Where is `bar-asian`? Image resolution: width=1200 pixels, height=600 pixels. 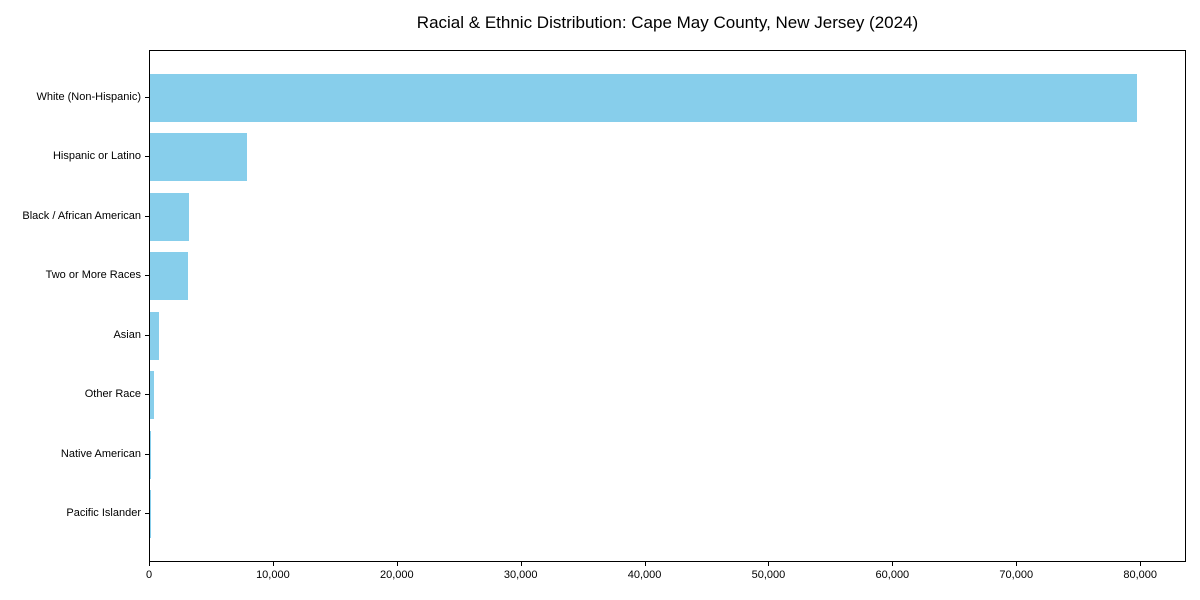
bar-asian is located at coordinates (154, 335).